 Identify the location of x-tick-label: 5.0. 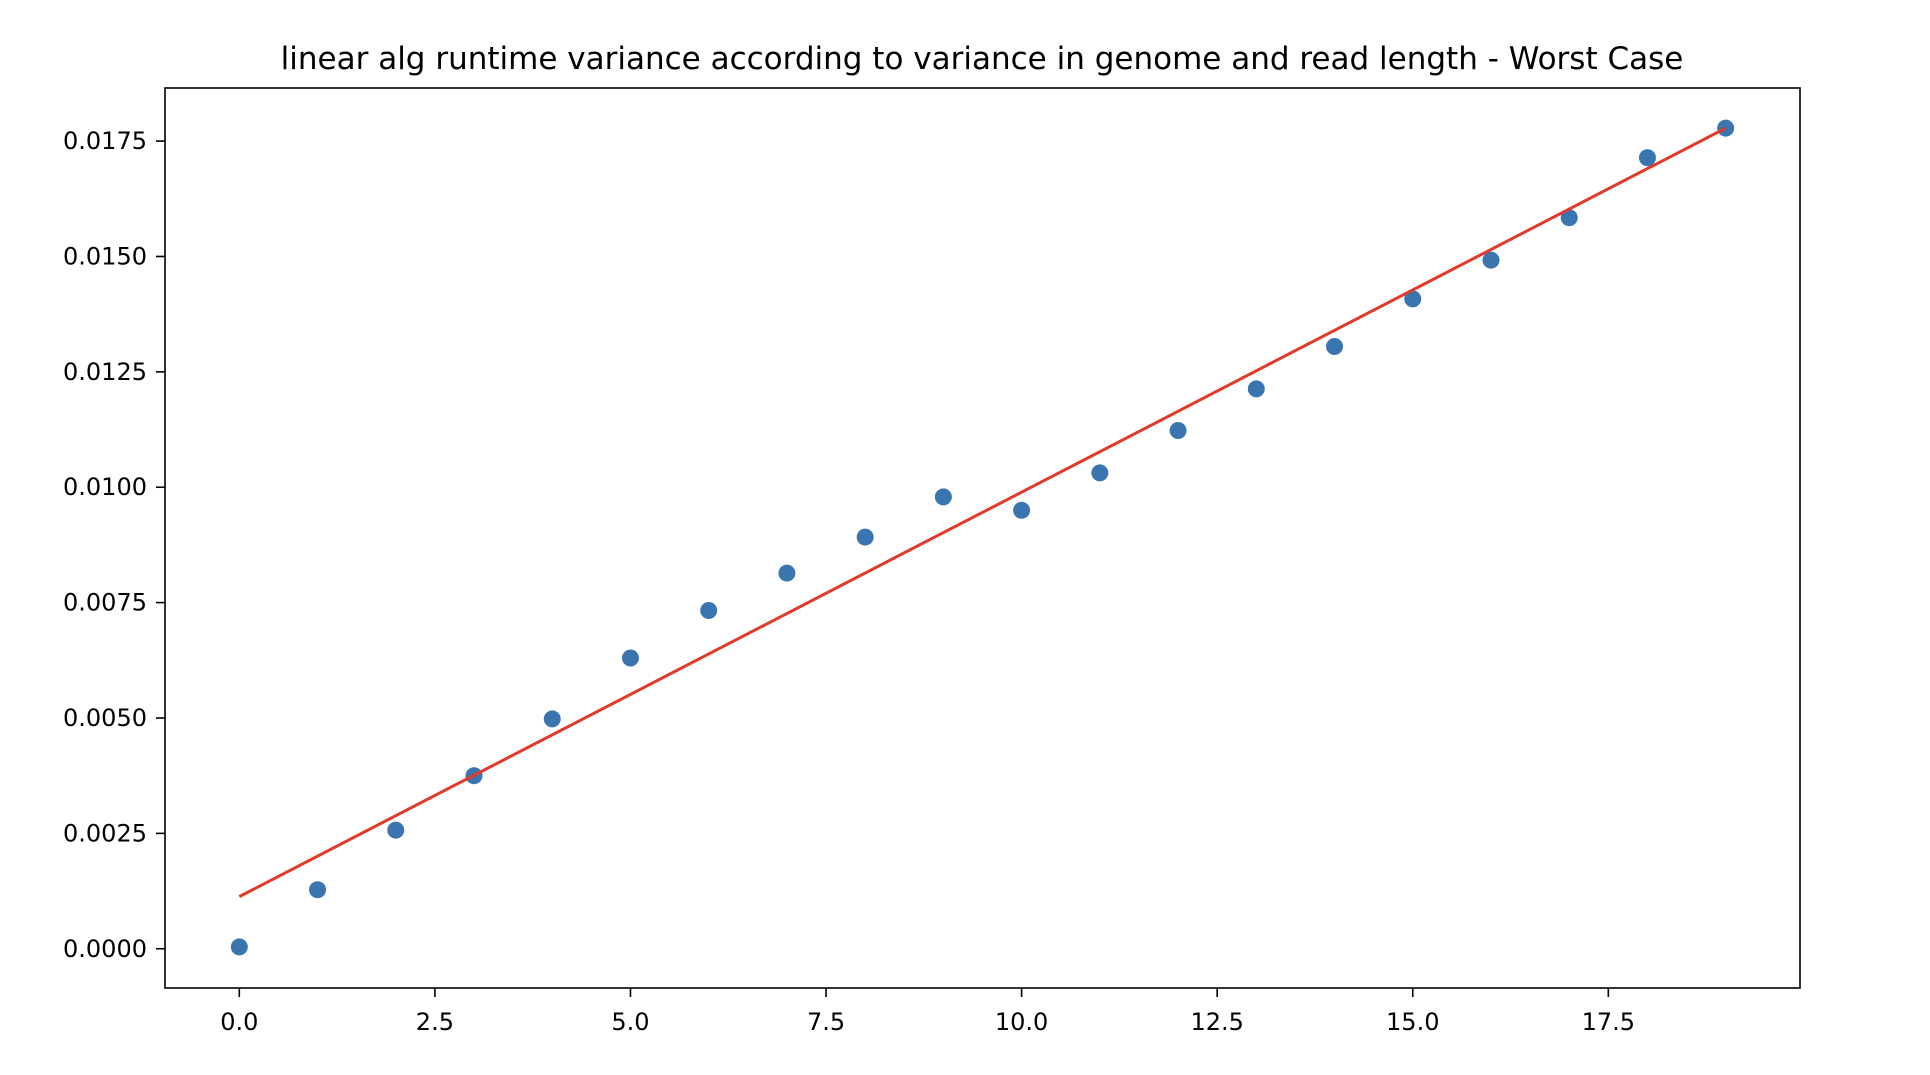
(630, 1022).